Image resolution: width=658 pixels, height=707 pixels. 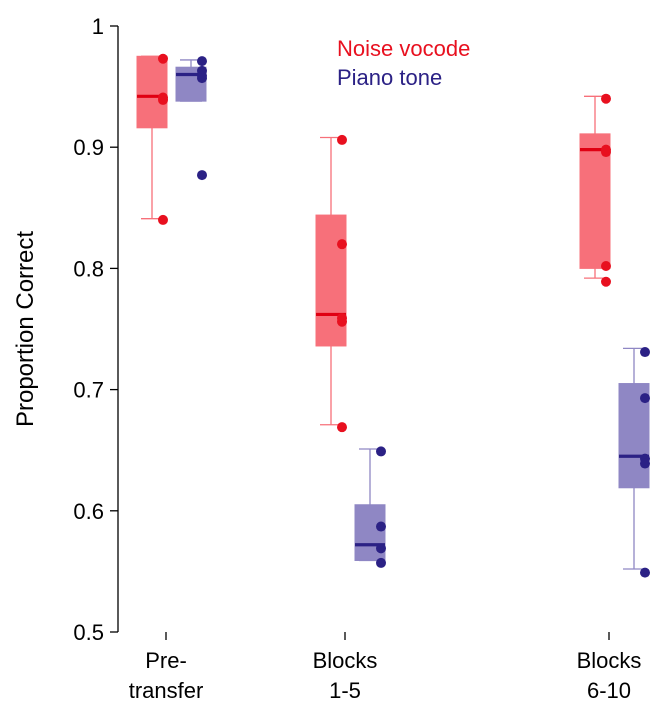 I want to click on y-tick-label: 0.9, so click(x=88, y=147).